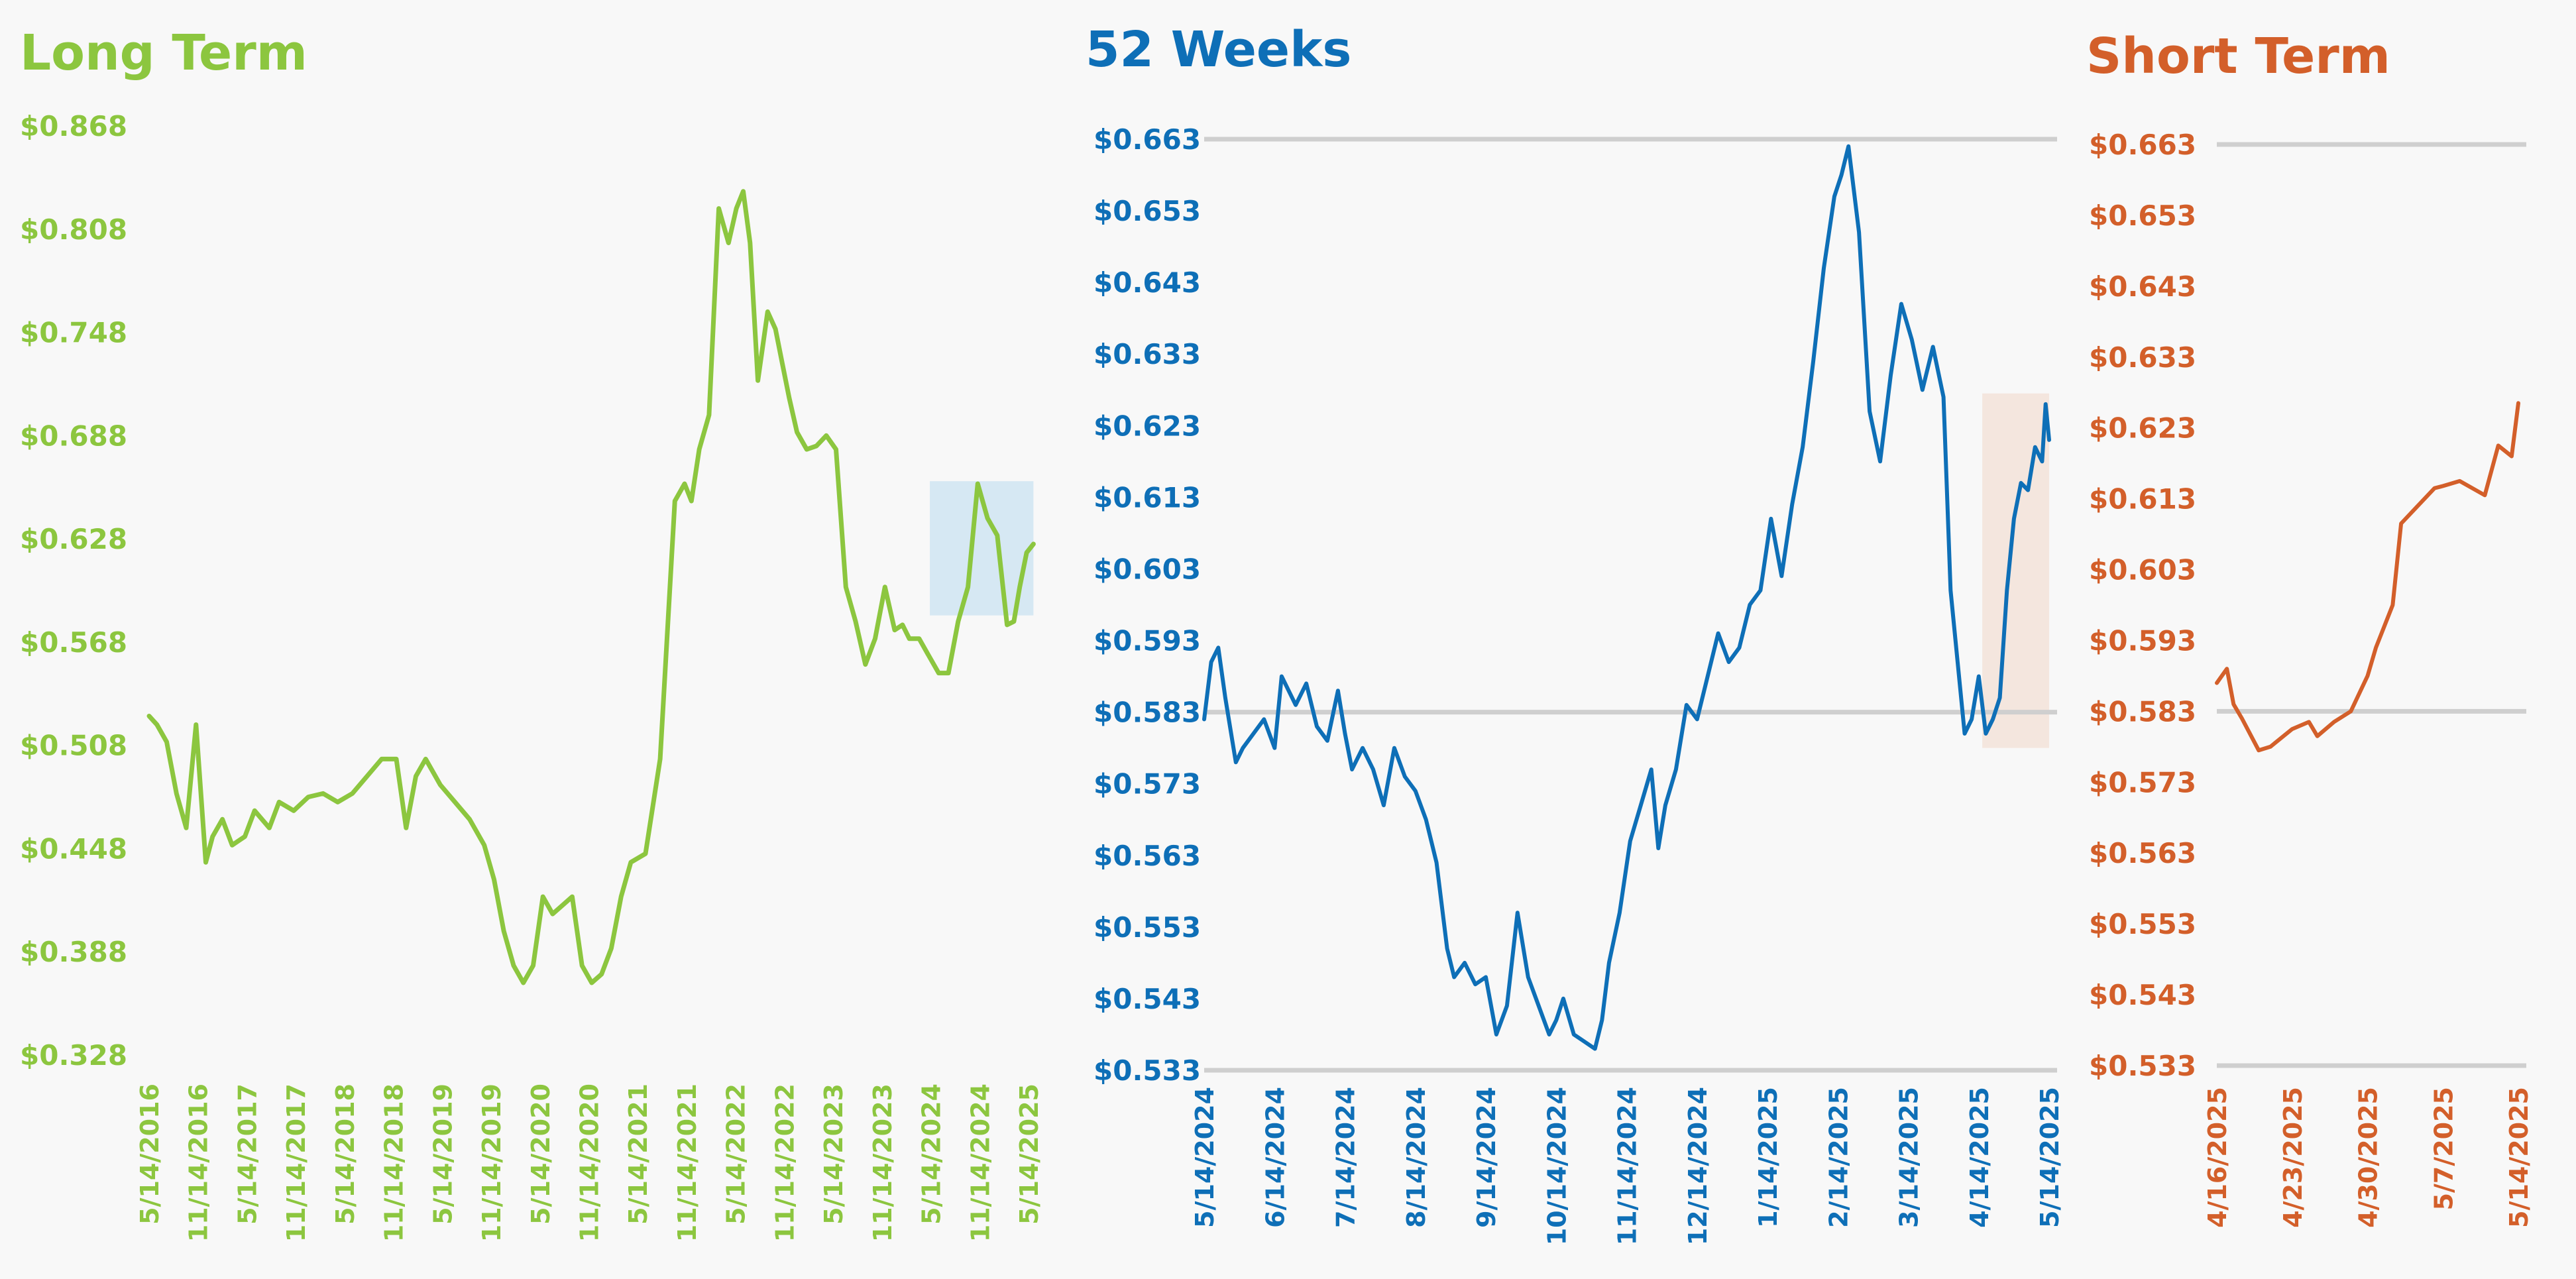 Image resolution: width=2576 pixels, height=1279 pixels. What do you see at coordinates (2142, 640) in the screenshot?
I see `short-term-y-tick-label: $0.593` at bounding box center [2142, 640].